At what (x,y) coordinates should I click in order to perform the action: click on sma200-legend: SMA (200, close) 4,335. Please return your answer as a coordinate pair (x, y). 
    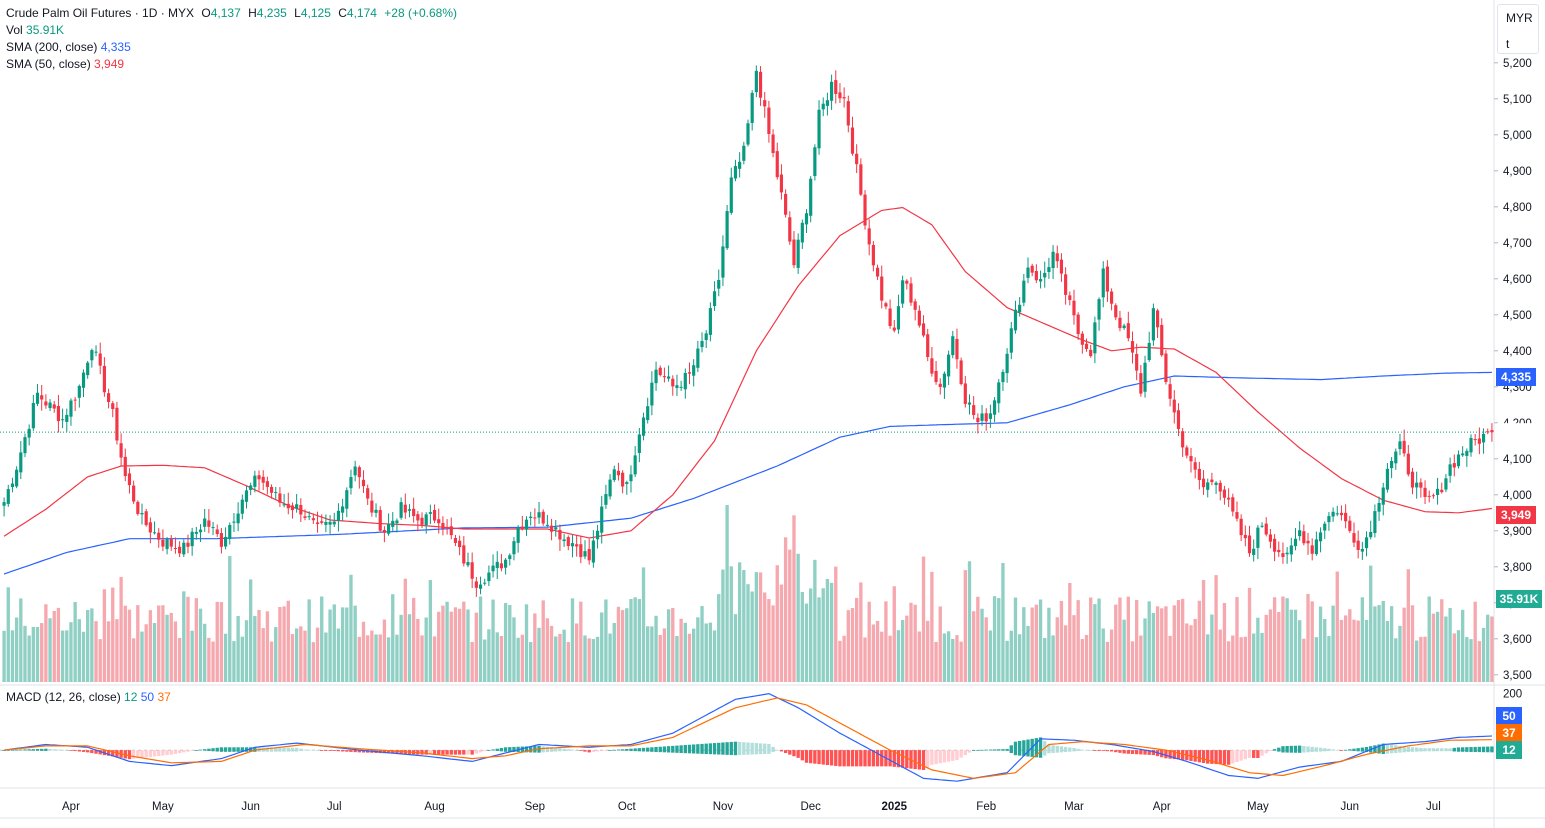
    Looking at the image, I should click on (68, 47).